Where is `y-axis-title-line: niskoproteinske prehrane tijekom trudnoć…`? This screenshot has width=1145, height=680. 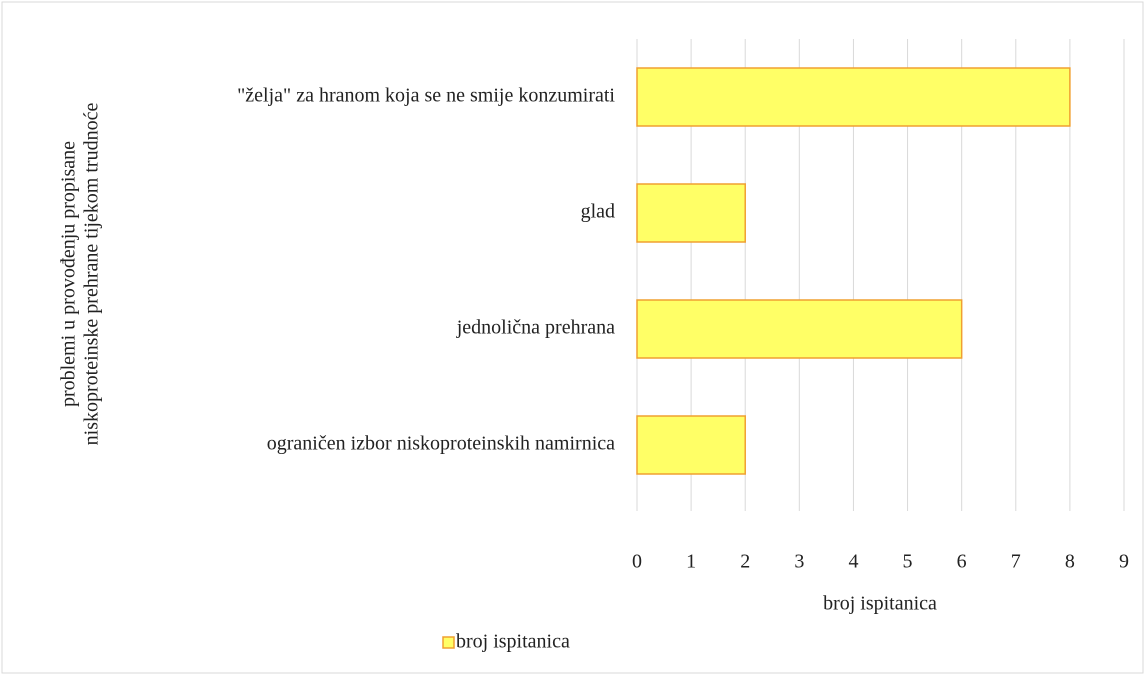 y-axis-title-line: niskoproteinske prehrane tijekom trudnoć… is located at coordinates (92, 274).